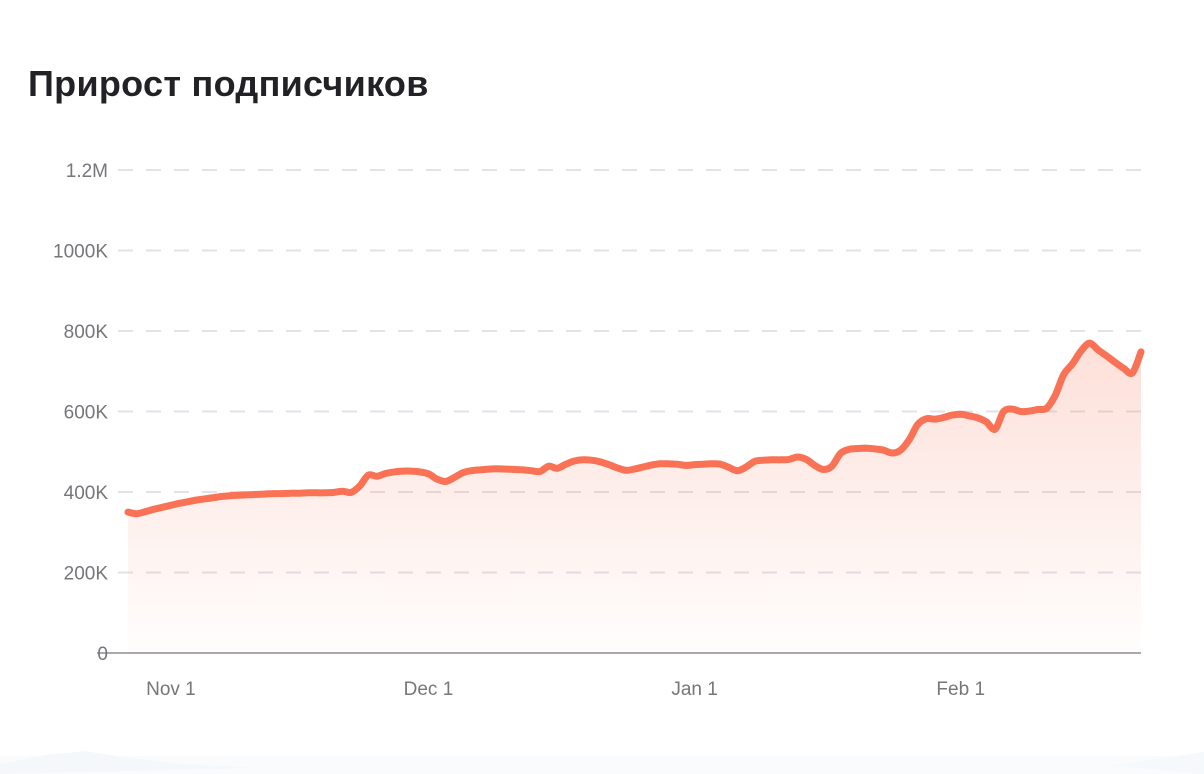 The height and width of the screenshot is (774, 1204). I want to click on x-tick-label-Dec-1: Dec 1, so click(429, 689).